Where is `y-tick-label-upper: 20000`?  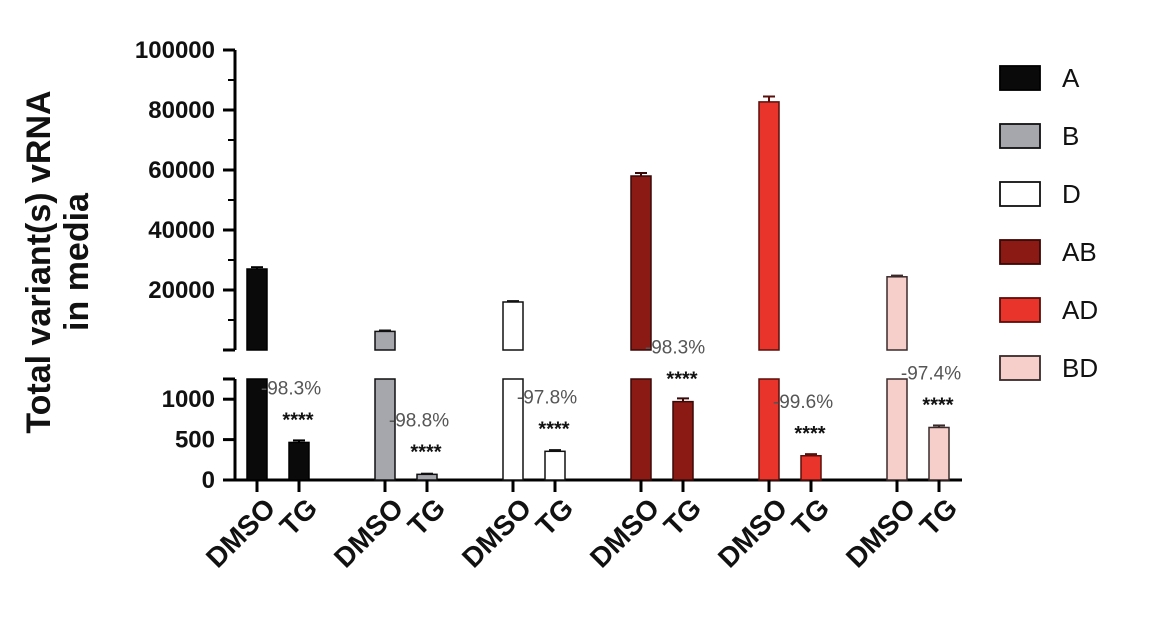
y-tick-label-upper: 20000 is located at coordinates (181, 290).